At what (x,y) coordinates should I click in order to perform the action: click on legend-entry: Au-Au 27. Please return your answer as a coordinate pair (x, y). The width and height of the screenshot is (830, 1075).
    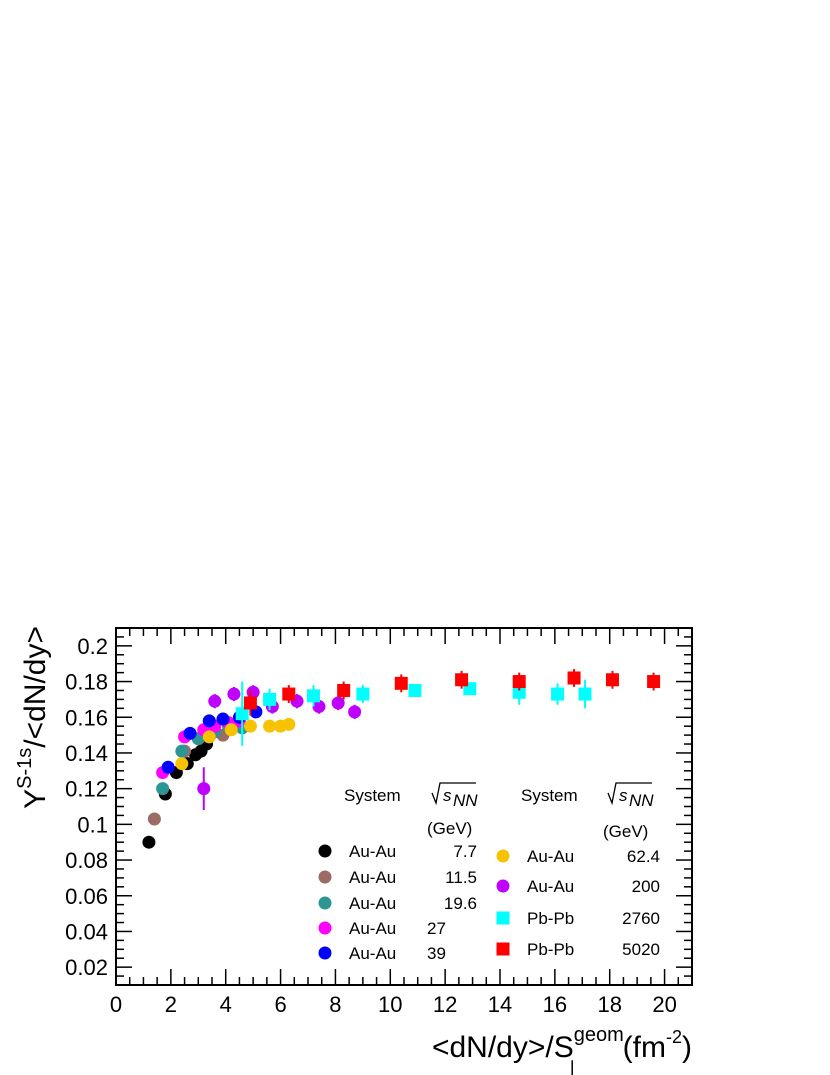
    Looking at the image, I should click on (382, 928).